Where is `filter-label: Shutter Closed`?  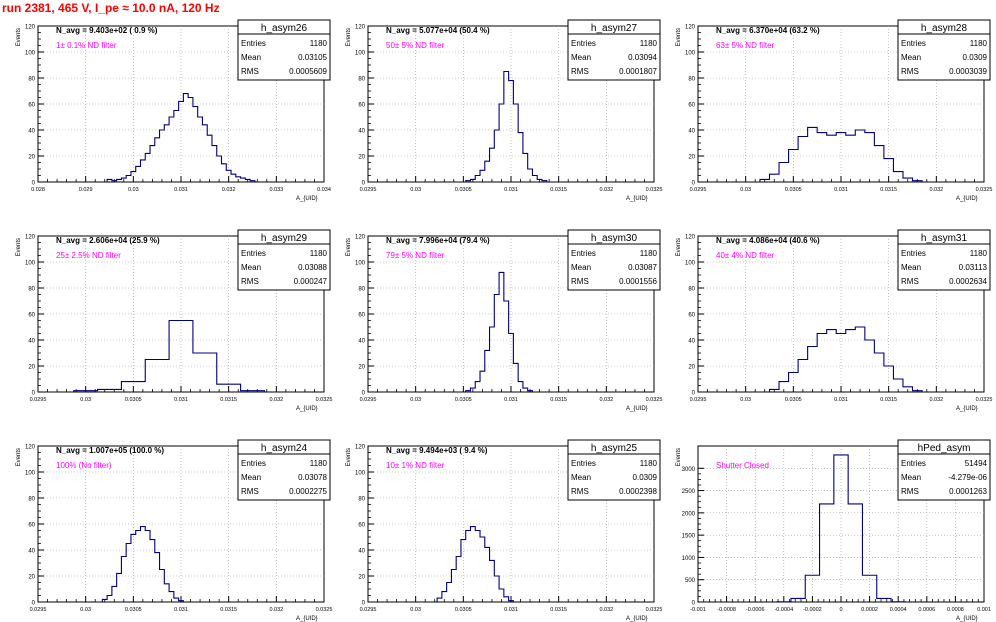
filter-label: Shutter Closed is located at coordinates (742, 465).